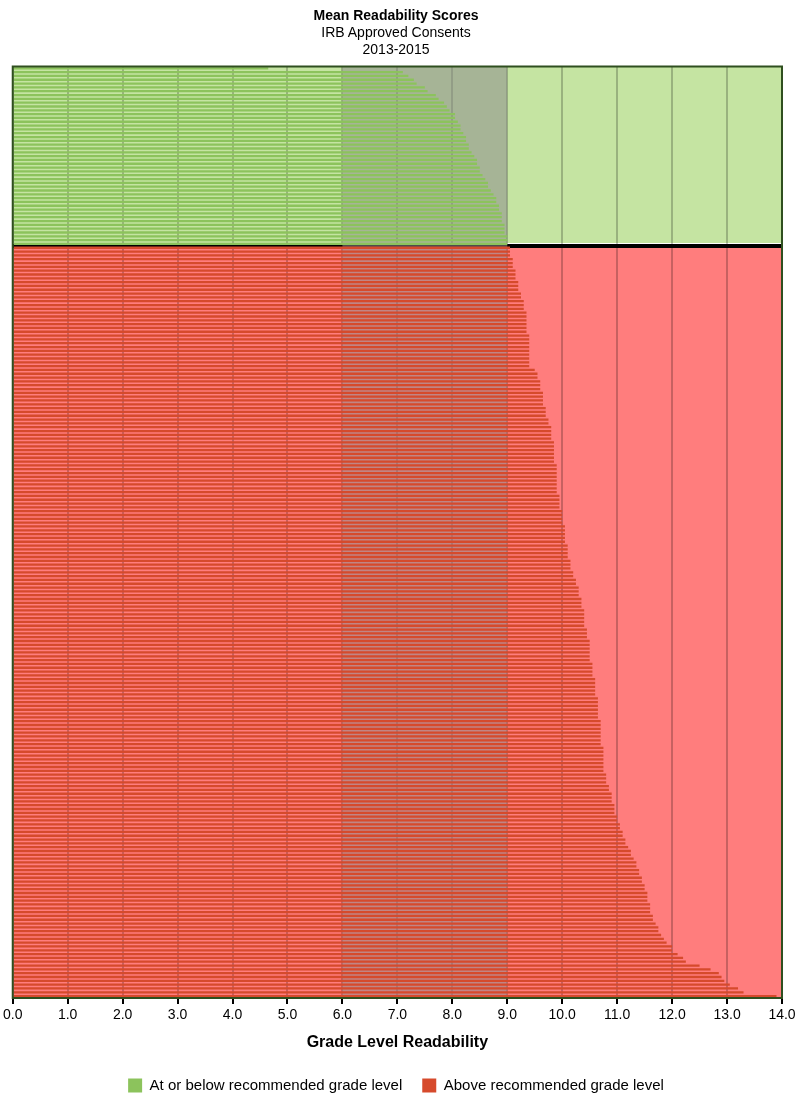  Describe the element at coordinates (672, 1014) in the screenshot. I see `x-tick-label: 12.0` at that location.